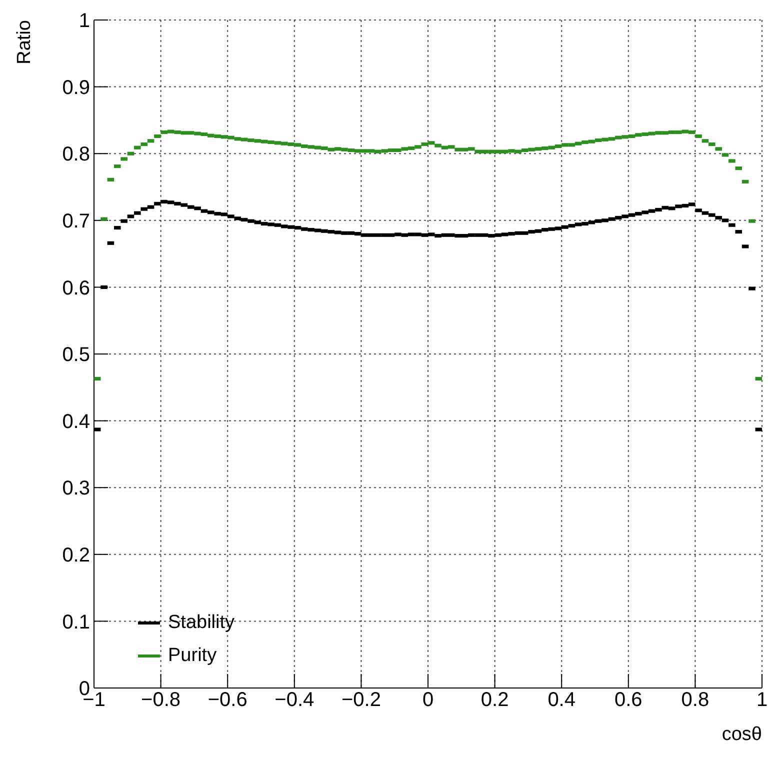  I want to click on y-tick-label: 0.1, so click(76, 622).